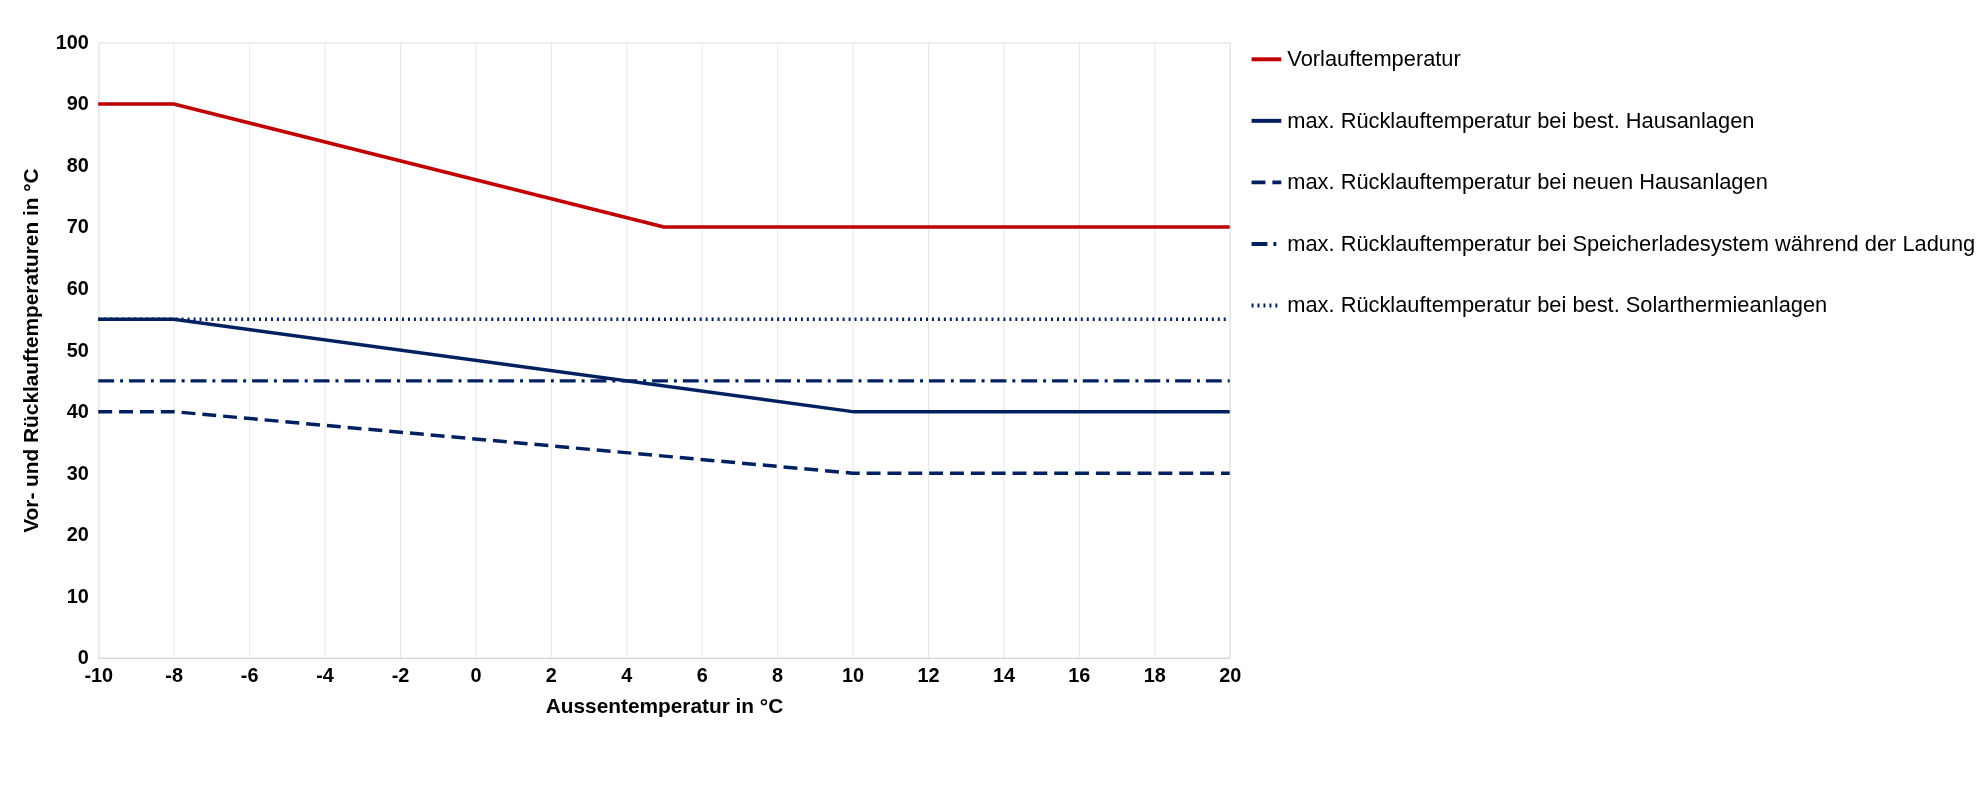 The height and width of the screenshot is (786, 1986). I want to click on y-tick-label: 30, so click(77, 472).